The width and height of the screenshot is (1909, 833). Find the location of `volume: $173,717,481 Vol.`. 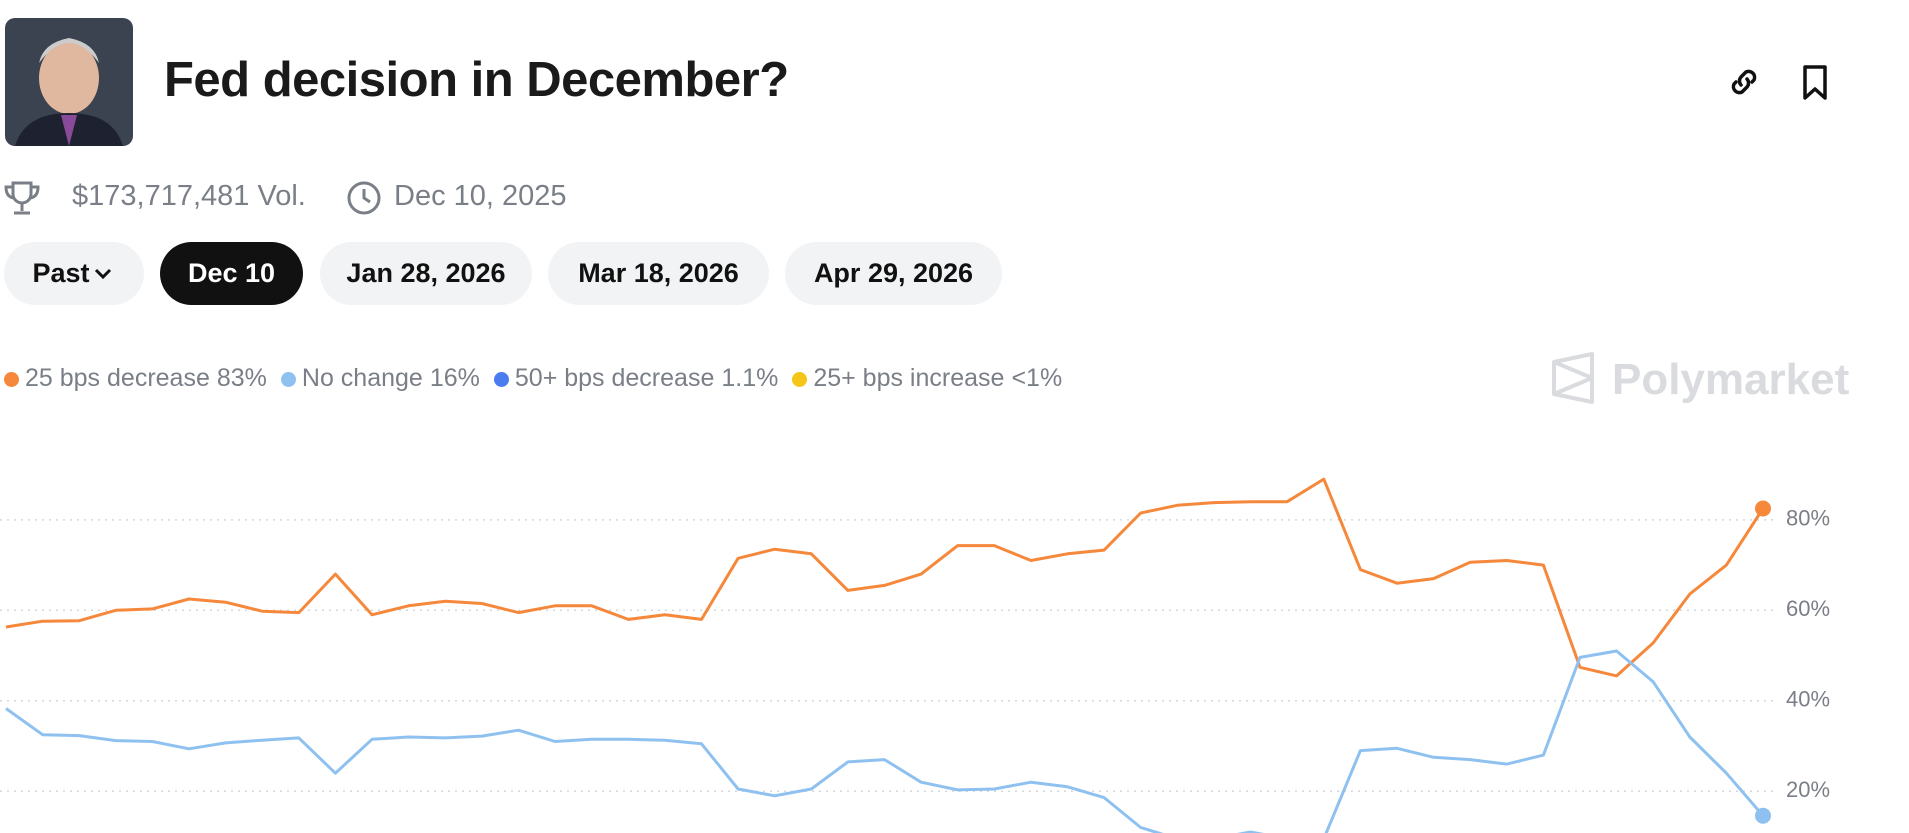

volume: $173,717,481 Vol. is located at coordinates (189, 196).